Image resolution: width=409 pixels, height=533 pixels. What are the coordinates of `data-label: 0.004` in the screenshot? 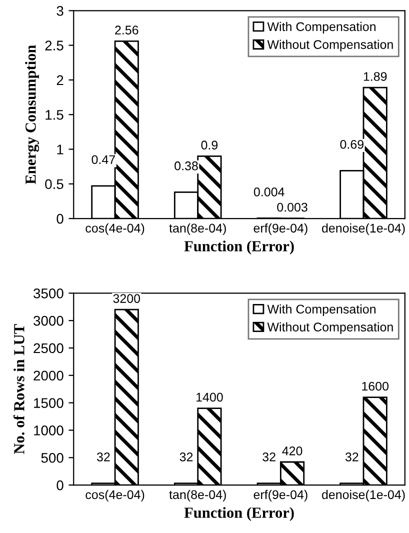 It's located at (269, 191).